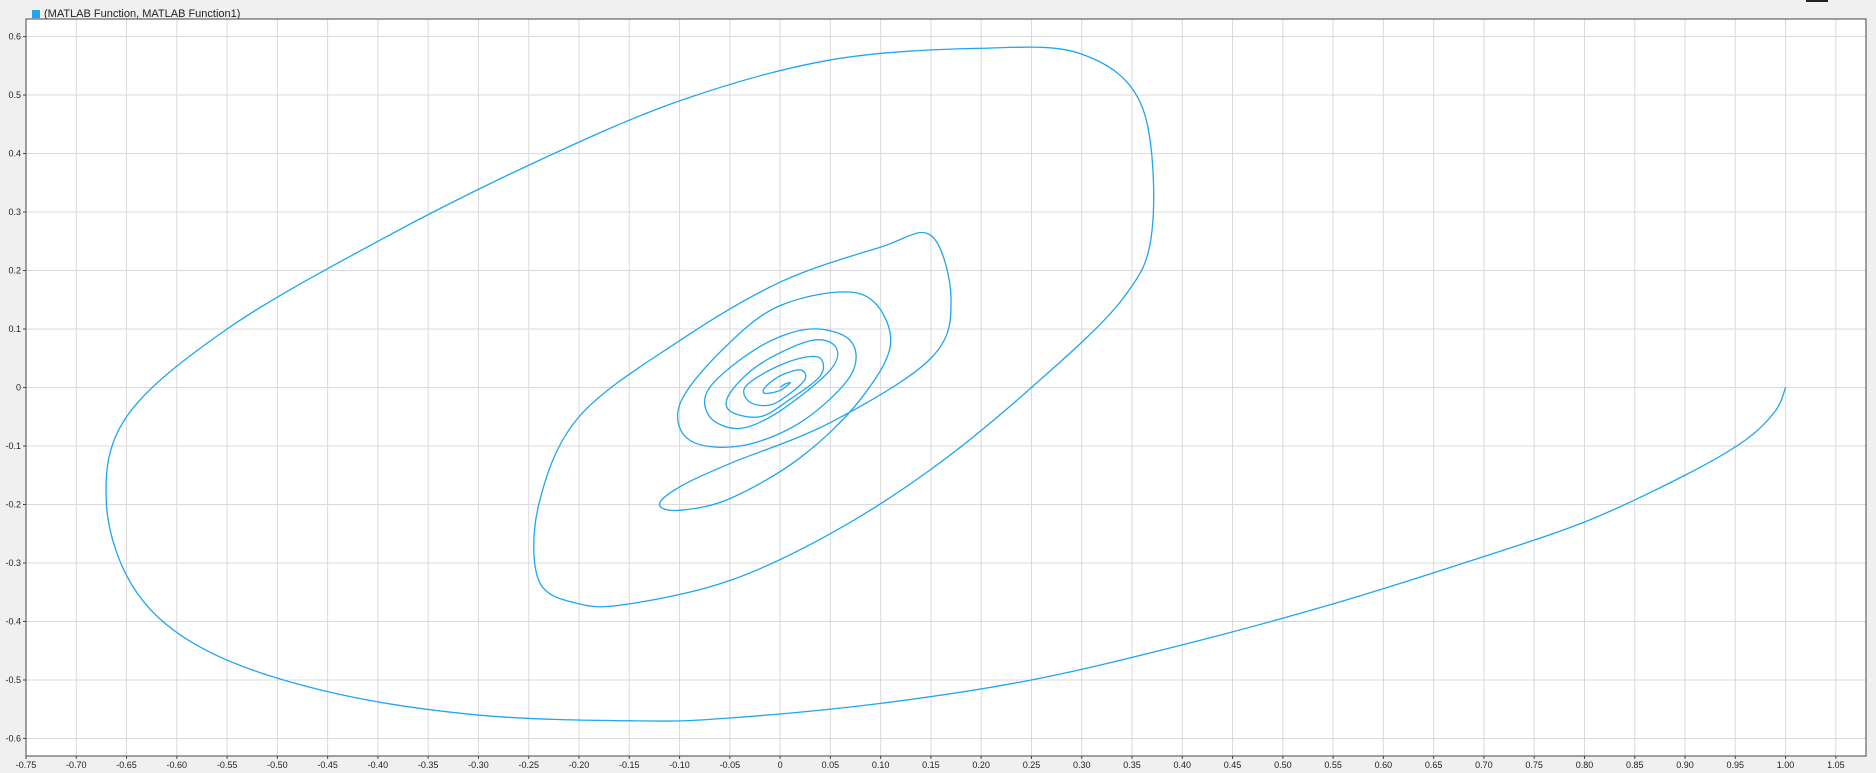 The width and height of the screenshot is (1876, 773). I want to click on x-tick-label: -0.45, so click(327, 765).